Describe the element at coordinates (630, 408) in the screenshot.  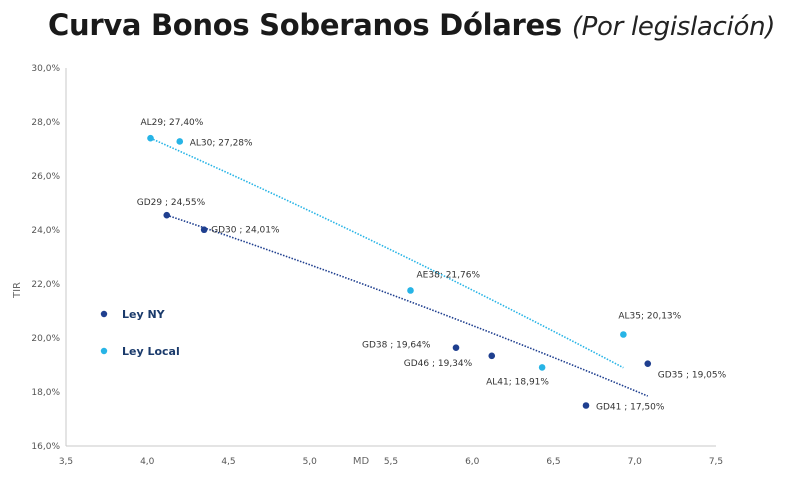
I see `data-label: GD41 ; 17,50%` at that location.